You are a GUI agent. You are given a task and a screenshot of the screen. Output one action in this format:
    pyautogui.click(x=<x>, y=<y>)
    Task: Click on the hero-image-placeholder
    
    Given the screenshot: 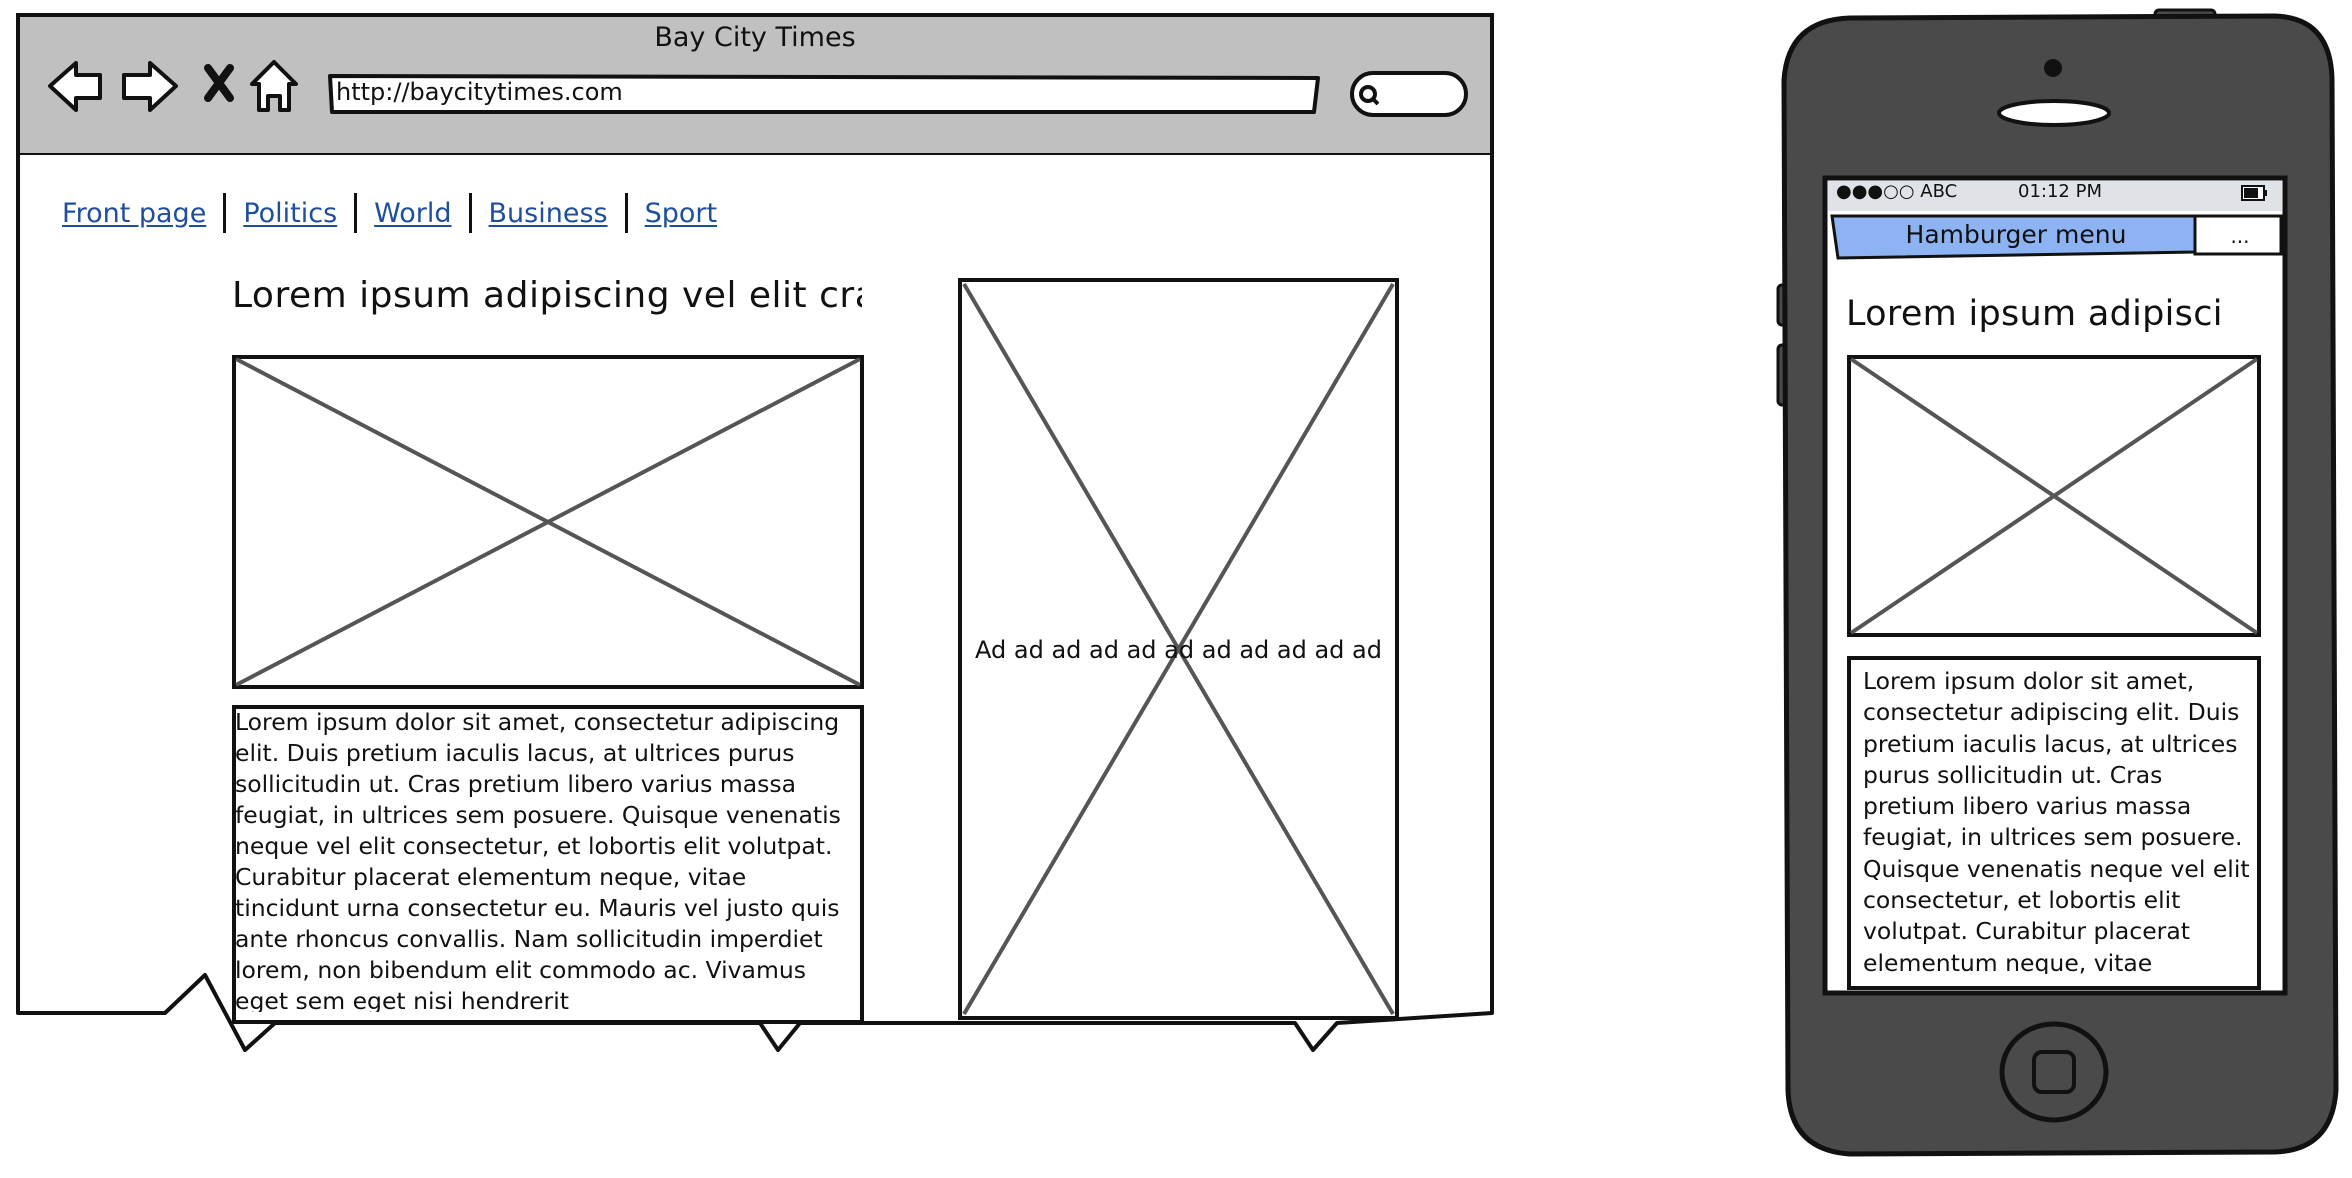 What is the action you would take?
    pyautogui.click(x=548, y=522)
    